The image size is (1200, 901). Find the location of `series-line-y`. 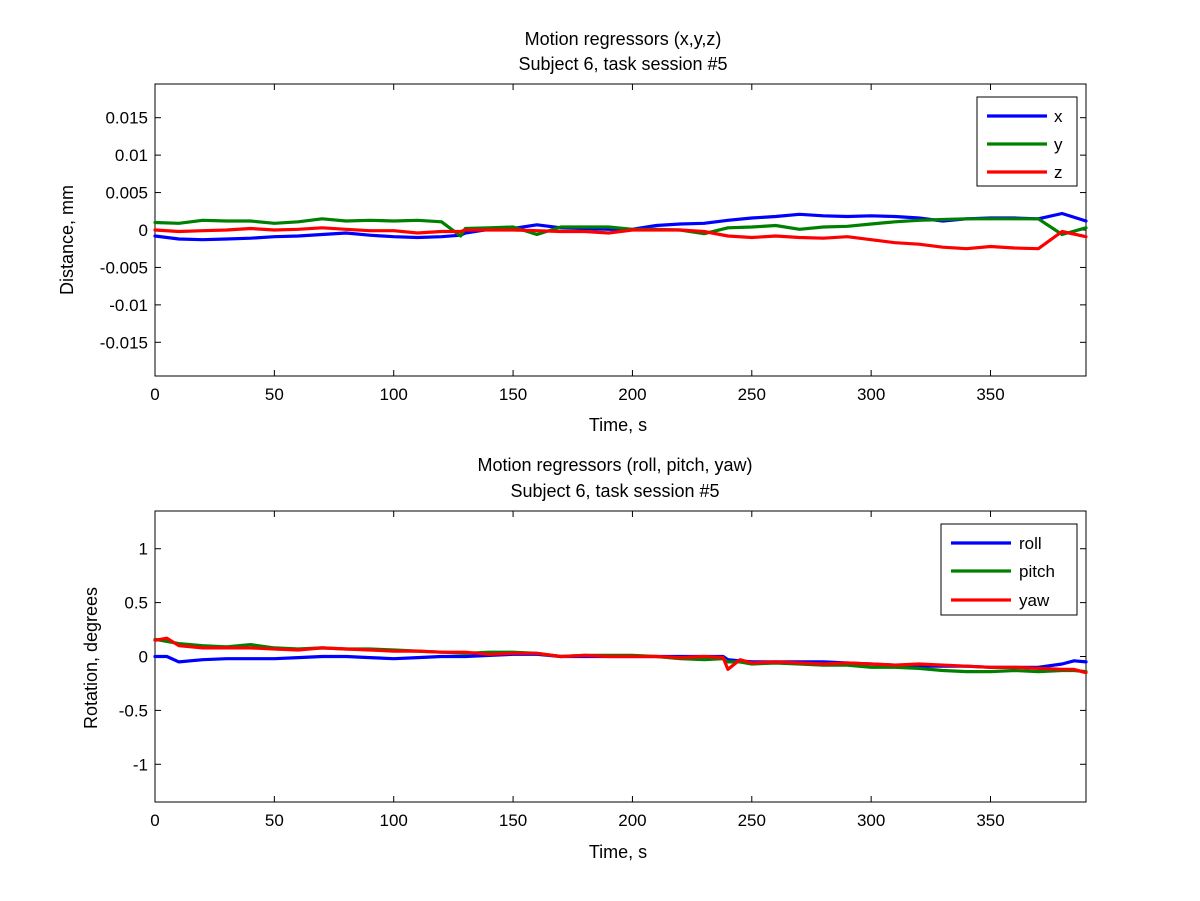

series-line-y is located at coordinates (620, 227).